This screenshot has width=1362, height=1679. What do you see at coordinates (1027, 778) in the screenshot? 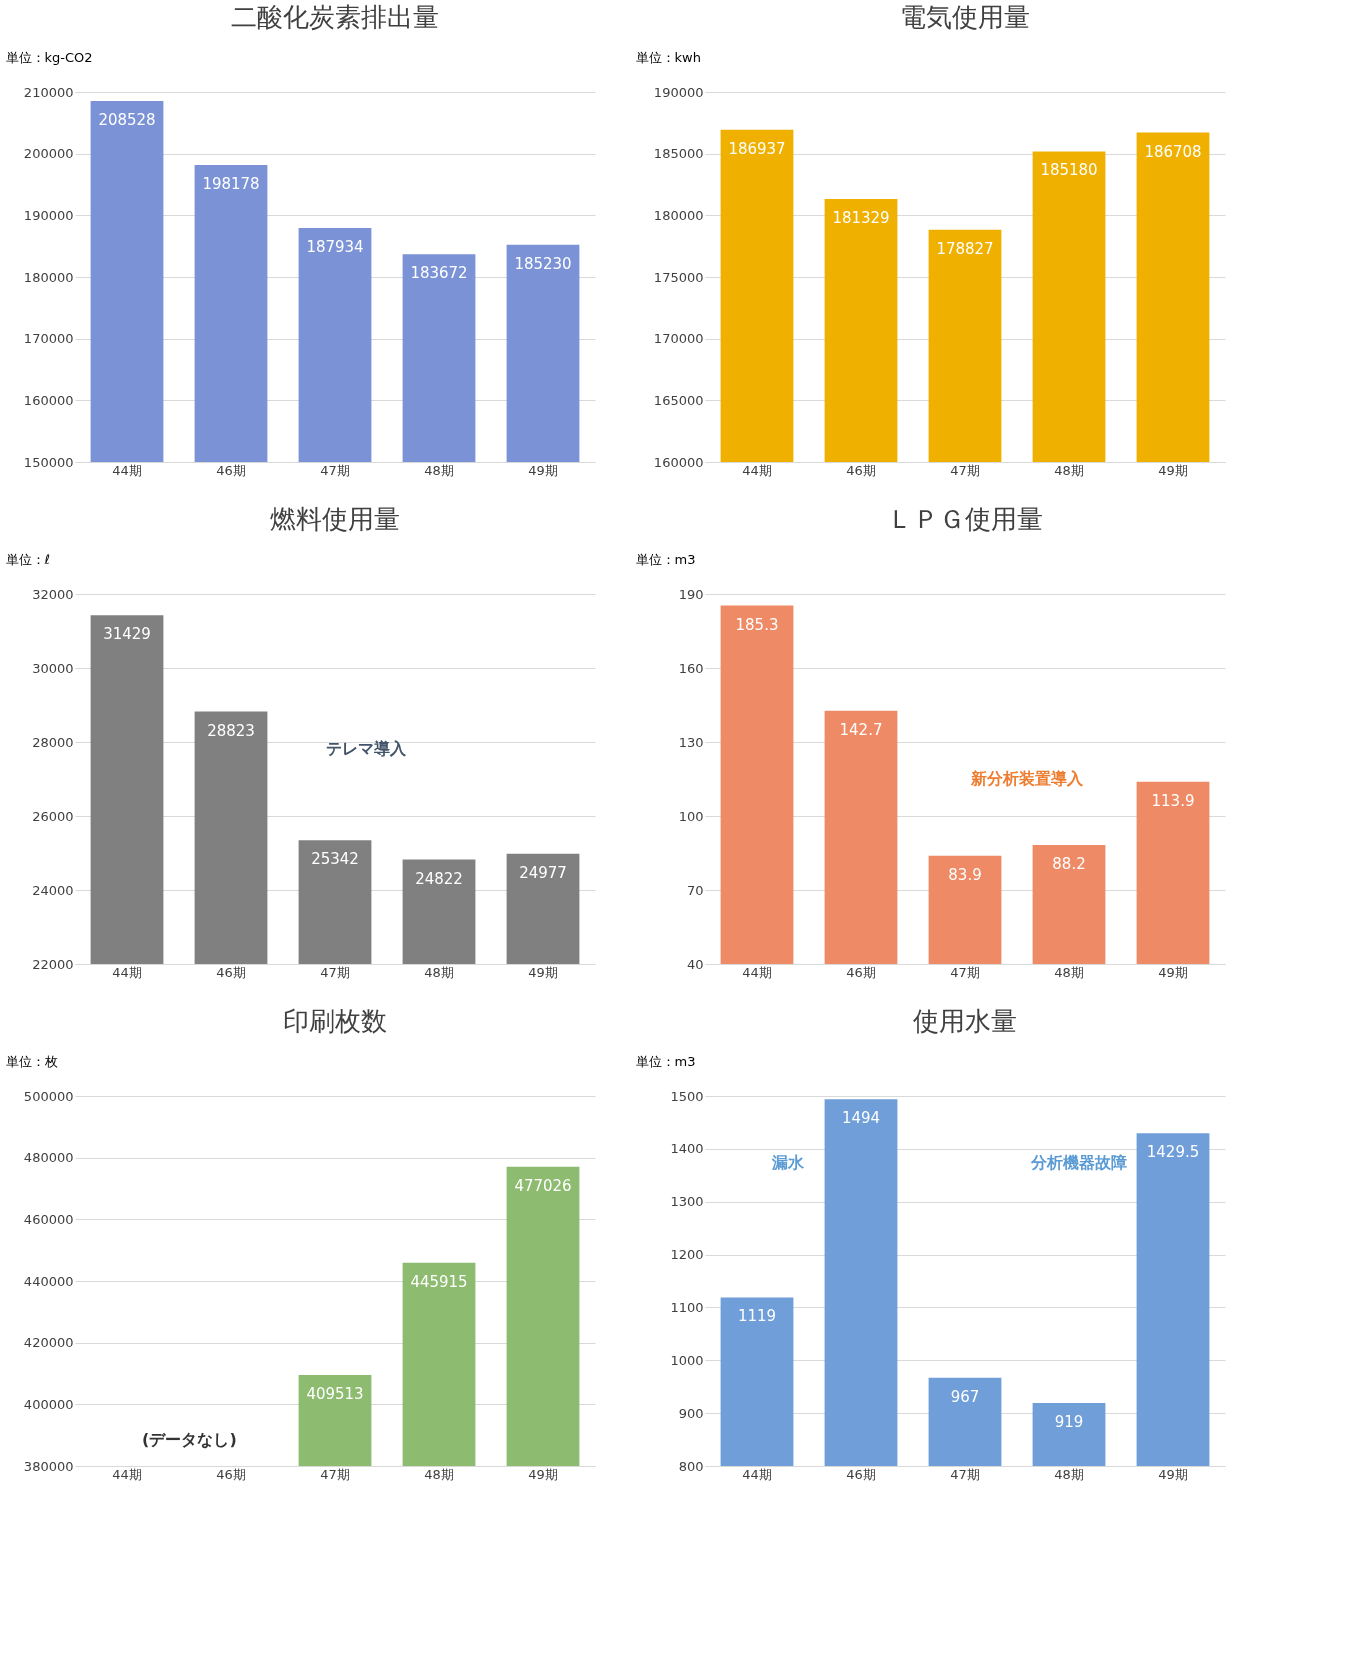
I see `annotation: 新分析装置導入` at bounding box center [1027, 778].